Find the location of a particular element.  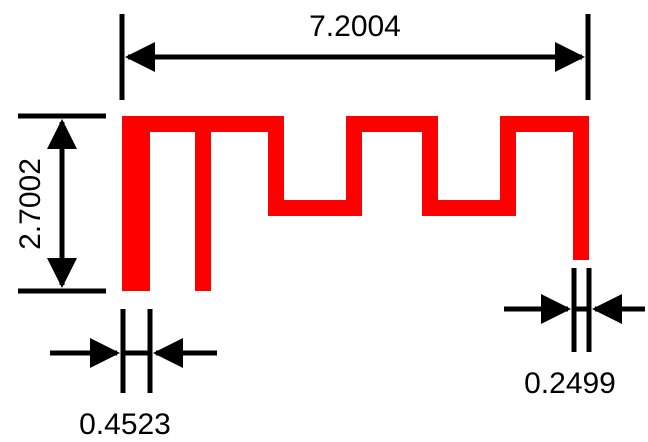

short-stub is located at coordinates (203, 203).